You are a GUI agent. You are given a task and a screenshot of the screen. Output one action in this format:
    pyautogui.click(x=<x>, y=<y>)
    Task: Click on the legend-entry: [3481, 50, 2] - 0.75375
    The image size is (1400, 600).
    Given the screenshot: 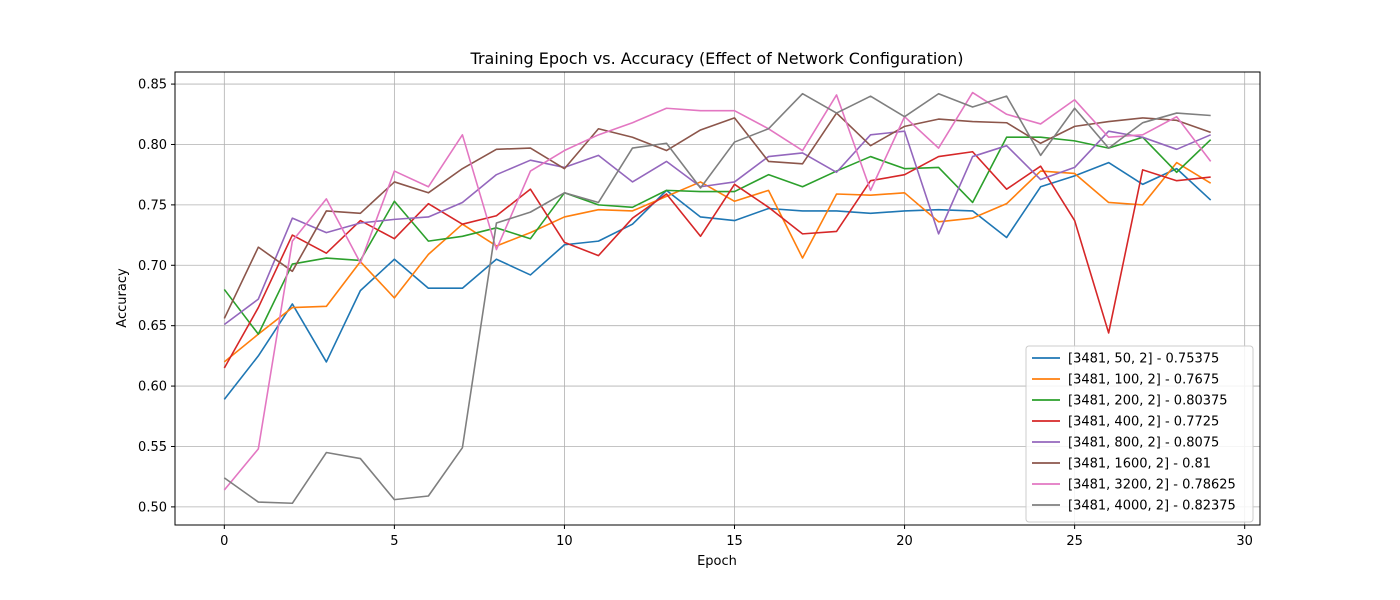 What is the action you would take?
    pyautogui.click(x=1143, y=359)
    